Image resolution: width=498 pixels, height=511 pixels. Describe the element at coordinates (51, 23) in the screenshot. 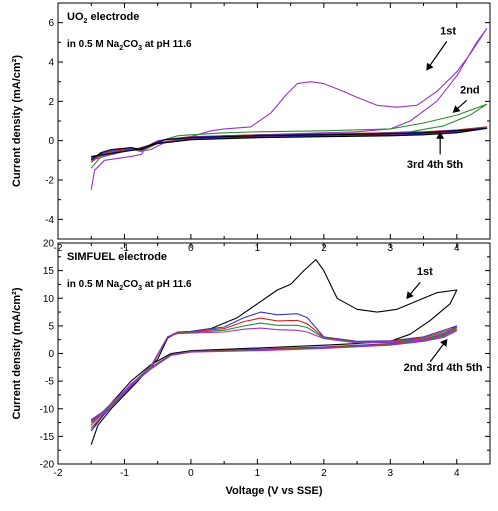

I see `y-tick-label: 6` at that location.